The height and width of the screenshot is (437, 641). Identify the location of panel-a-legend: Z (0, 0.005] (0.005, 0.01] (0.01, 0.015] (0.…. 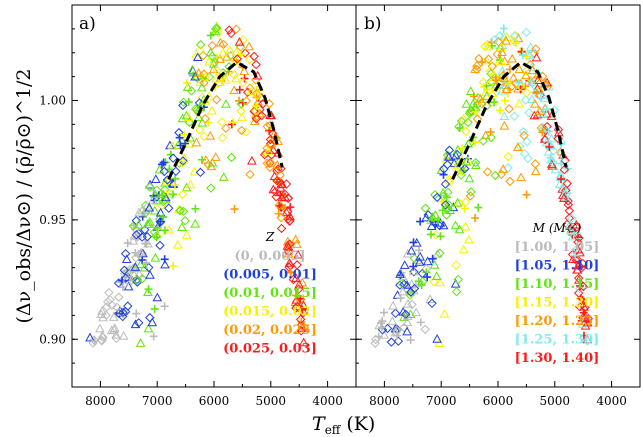
(270, 293).